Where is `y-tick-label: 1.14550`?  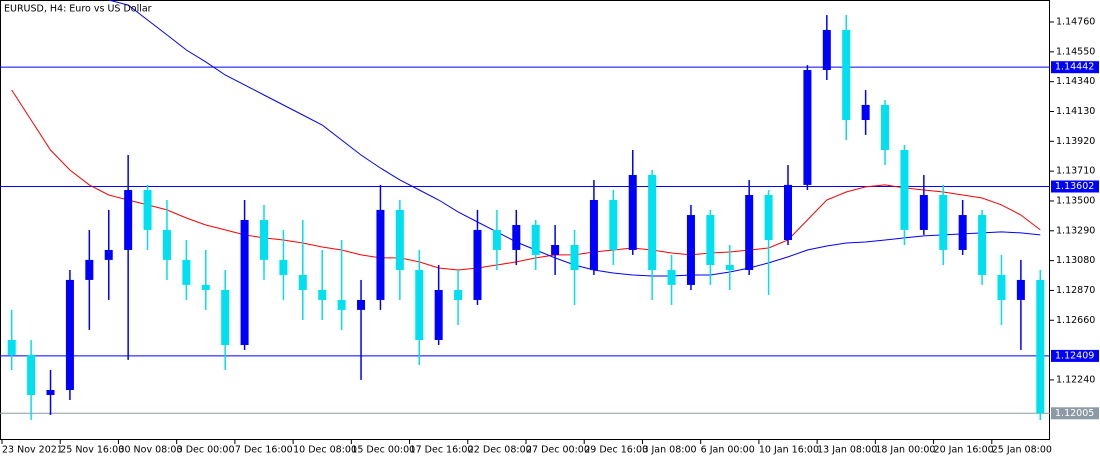
y-tick-label: 1.14550 is located at coordinates (1075, 51).